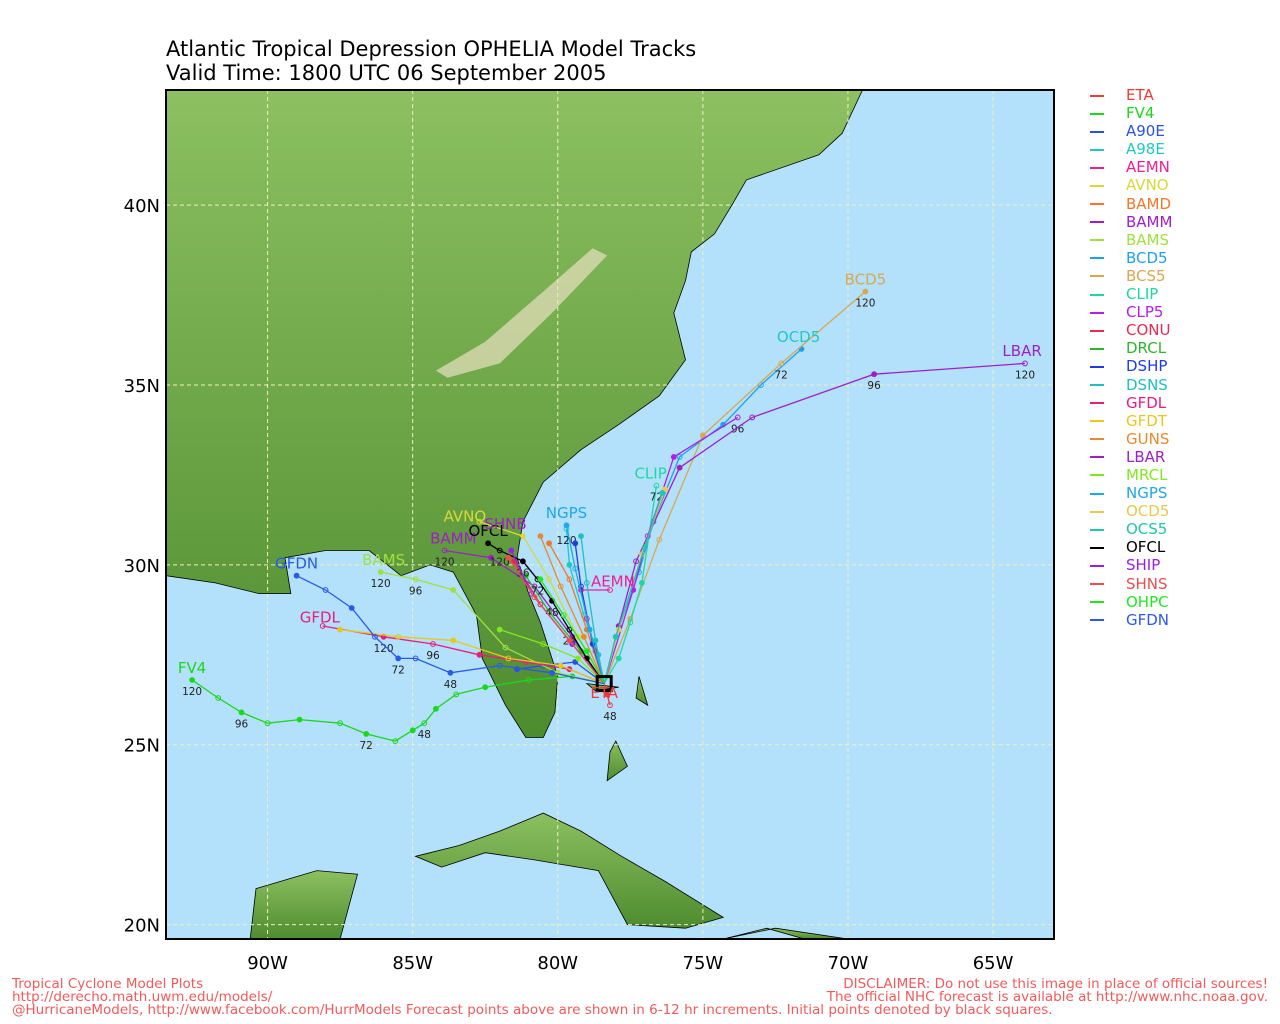 The height and width of the screenshot is (1024, 1280). I want to click on track-bams: 96 120, so click(488, 627).